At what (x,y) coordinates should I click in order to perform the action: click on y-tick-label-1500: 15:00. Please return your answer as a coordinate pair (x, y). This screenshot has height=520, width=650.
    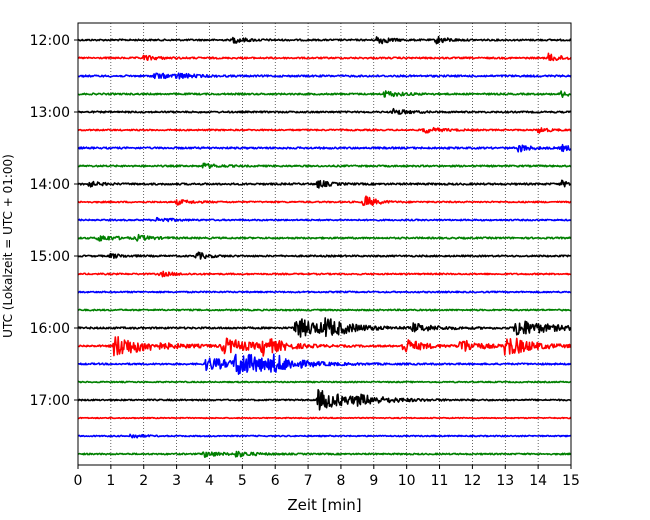
    Looking at the image, I should click on (50, 257).